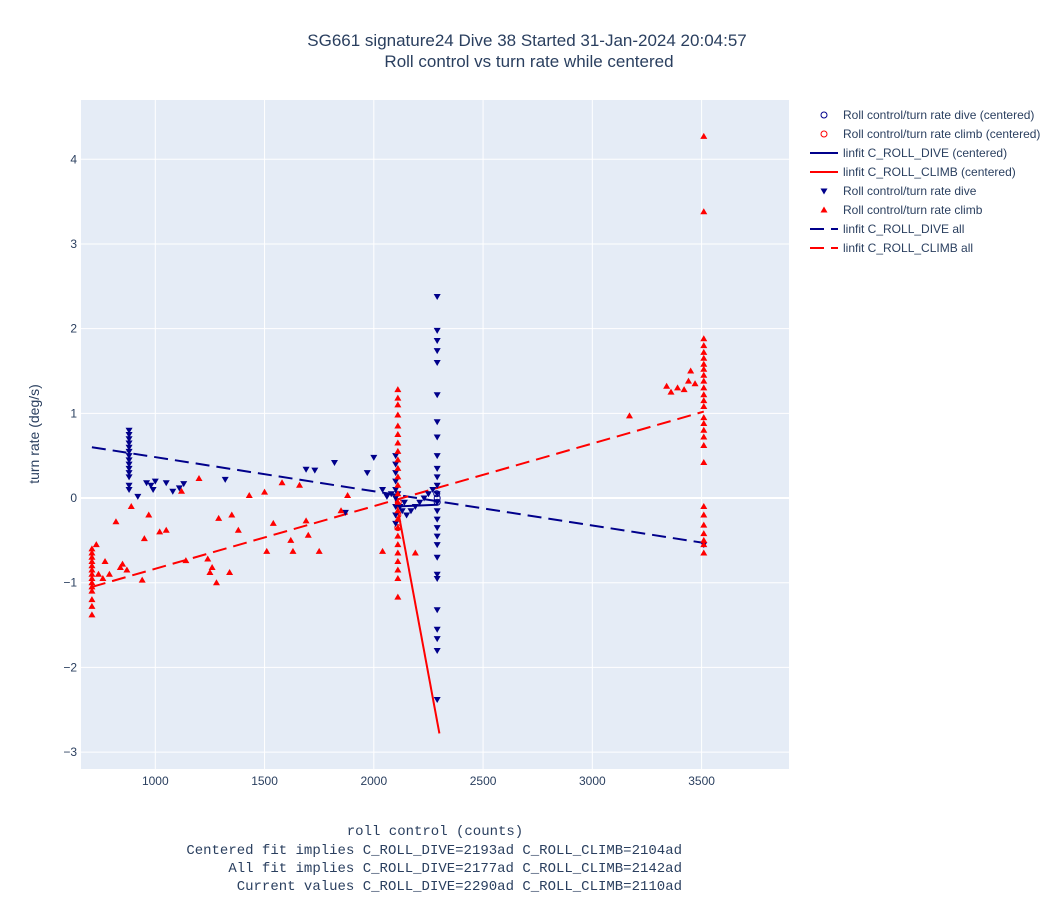 Image resolution: width=1058 pixels, height=899 pixels. I want to click on fit-line, so click(397, 495).